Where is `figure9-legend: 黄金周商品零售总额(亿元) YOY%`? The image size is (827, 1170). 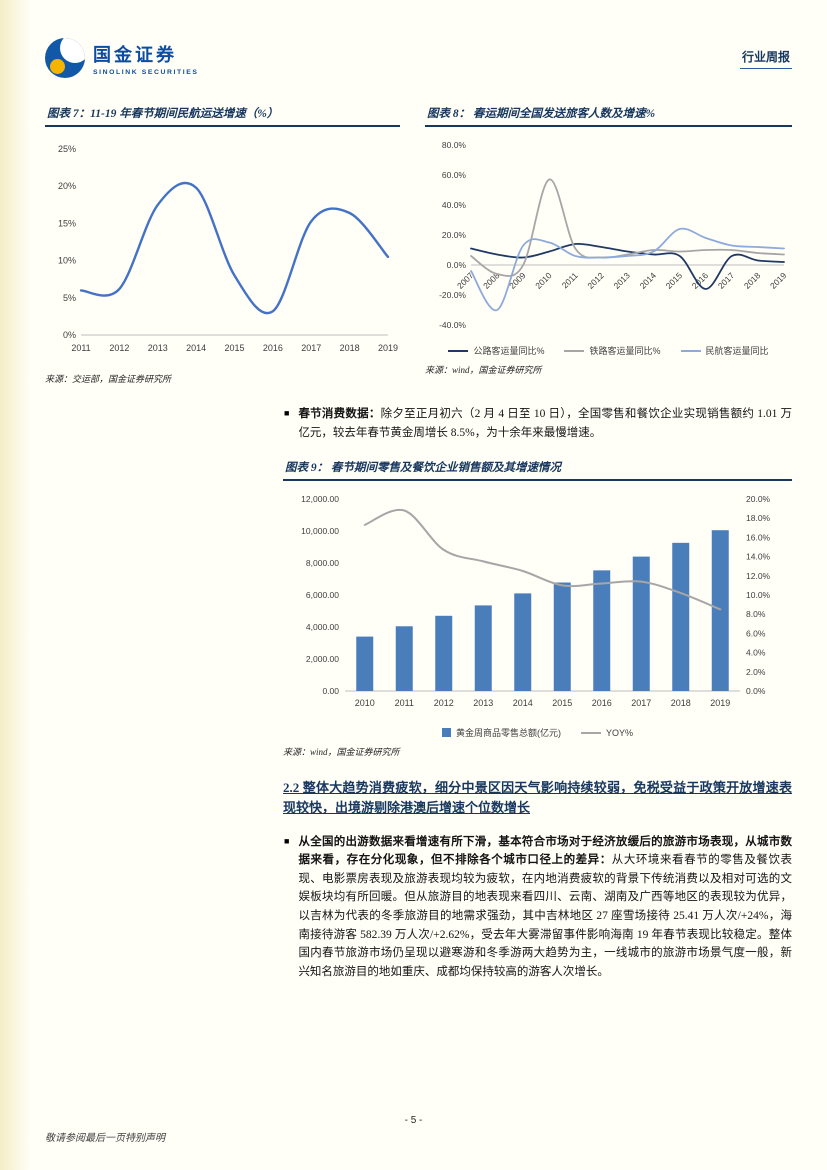
figure9-legend: 黄金周商品零售总额(亿元) YOY% is located at coordinates (537, 732).